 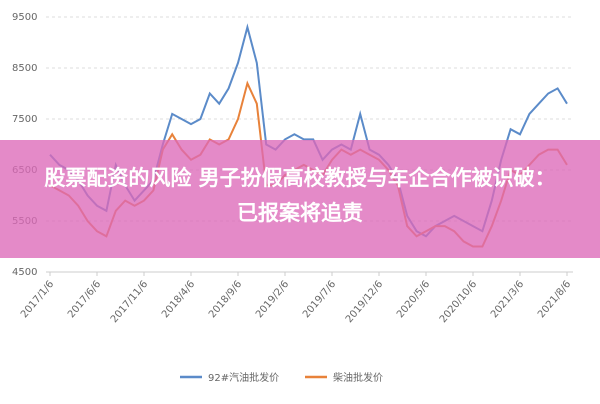 I want to click on y-tick-label: 8500, so click(x=24, y=68).